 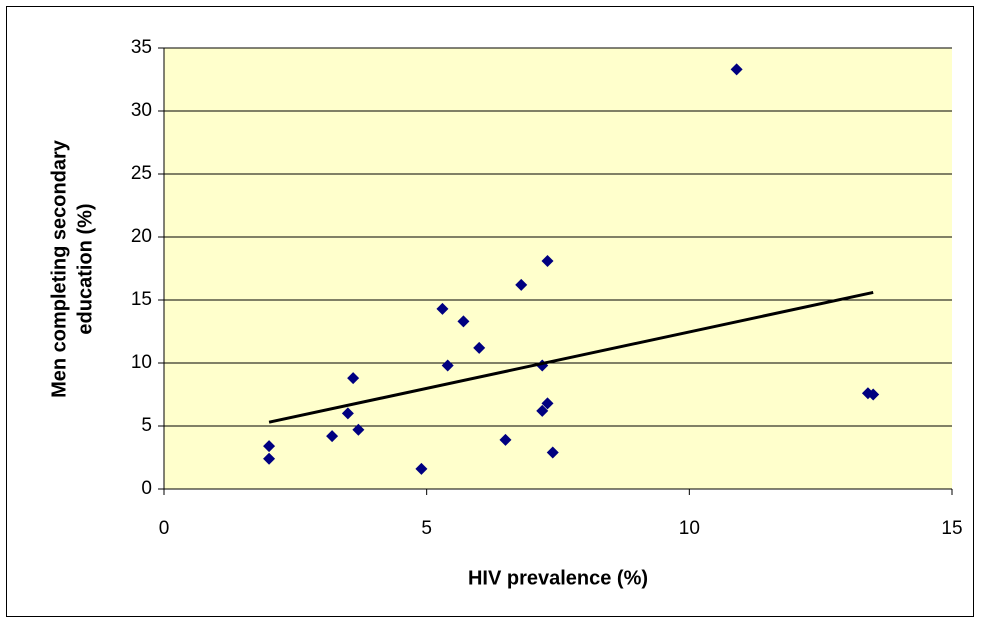 What do you see at coordinates (85, 268) in the screenshot?
I see `y-axis-label: education (%)` at bounding box center [85, 268].